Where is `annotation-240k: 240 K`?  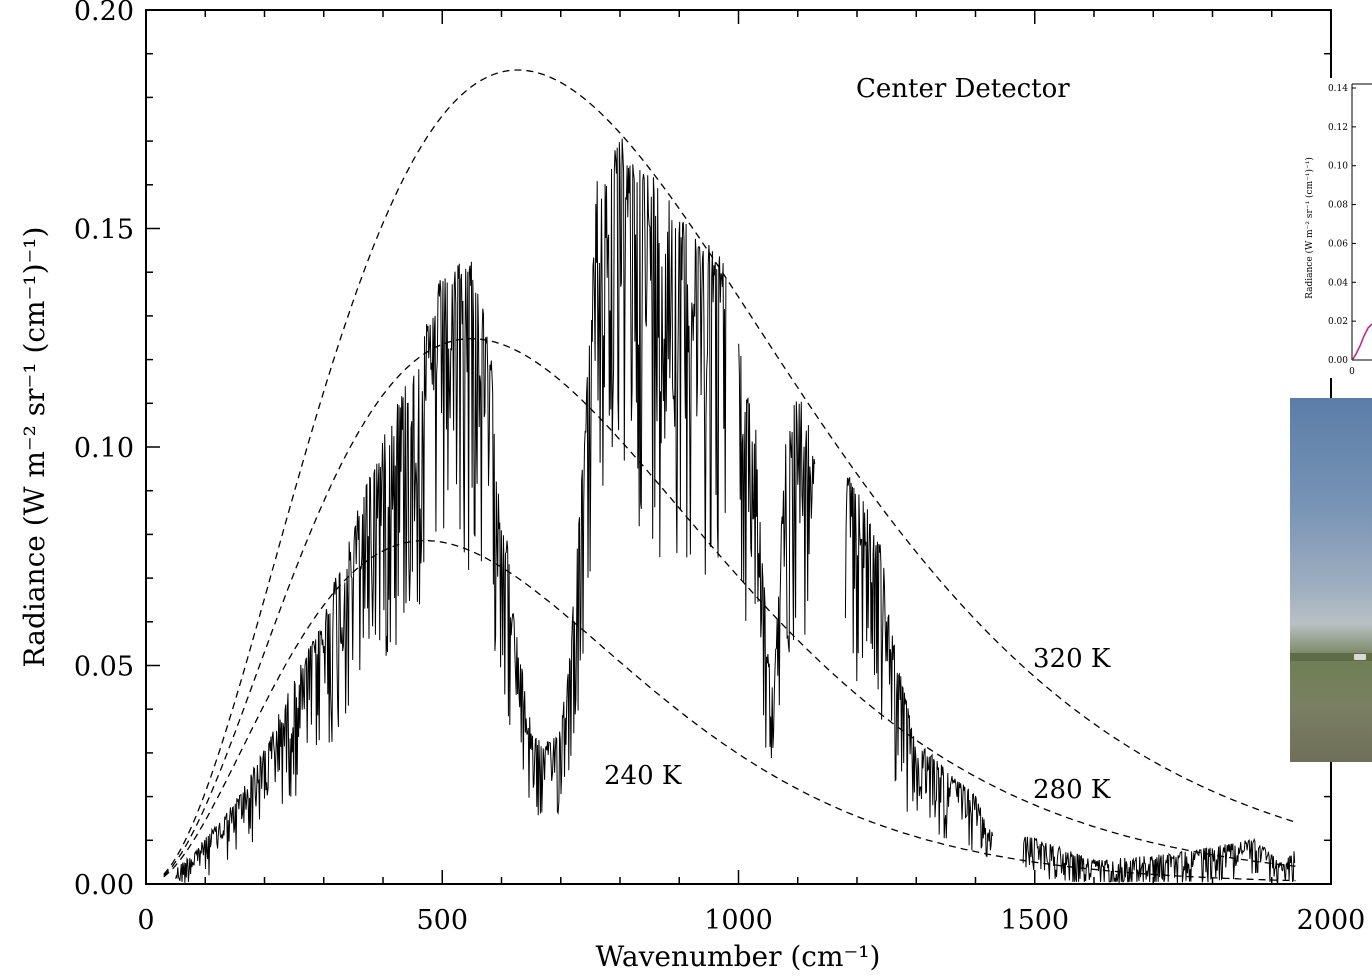 annotation-240k: 240 K is located at coordinates (643, 776).